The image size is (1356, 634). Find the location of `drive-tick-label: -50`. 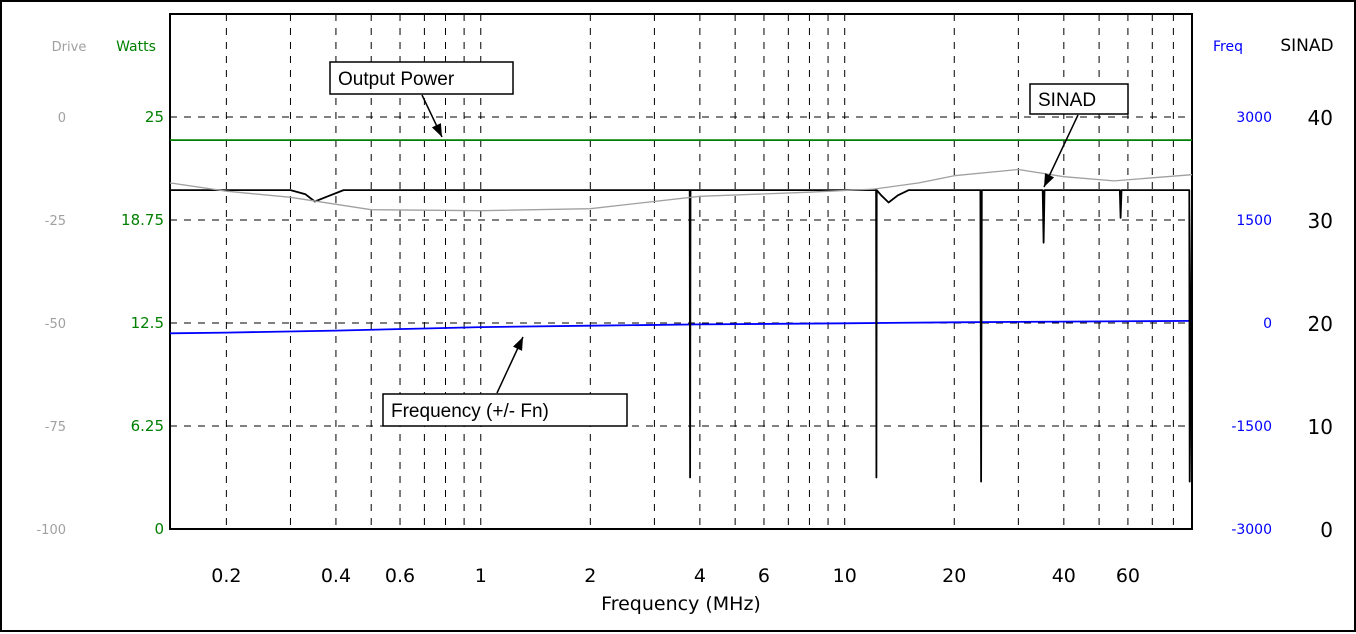

drive-tick-label: -50 is located at coordinates (55, 324).